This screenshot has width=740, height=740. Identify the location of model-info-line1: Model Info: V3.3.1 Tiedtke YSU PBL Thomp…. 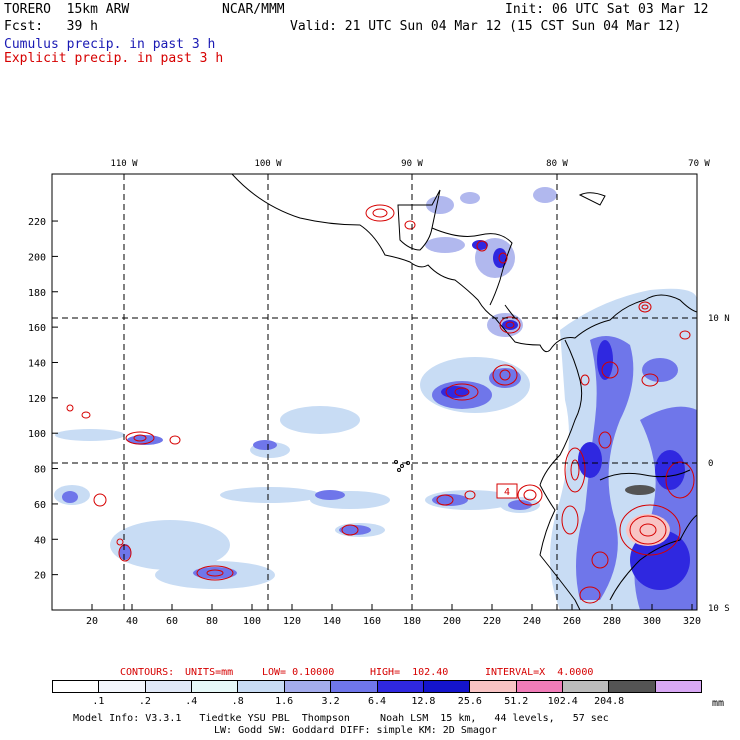
(341, 718).